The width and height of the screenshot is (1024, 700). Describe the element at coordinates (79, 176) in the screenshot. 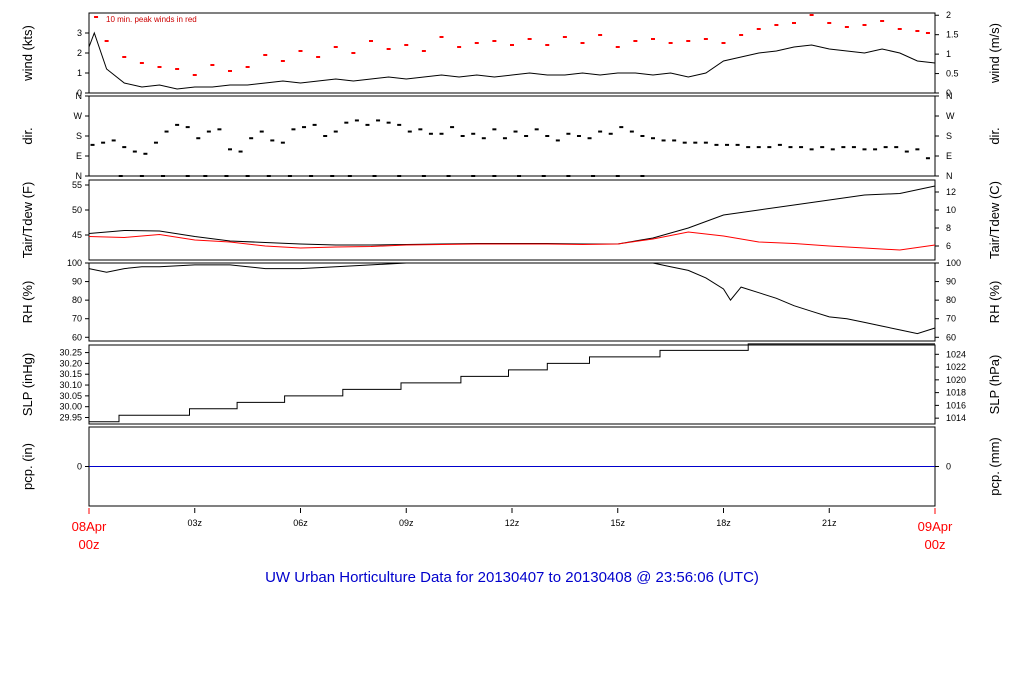

I see `left-tick-label-dir: N` at that location.